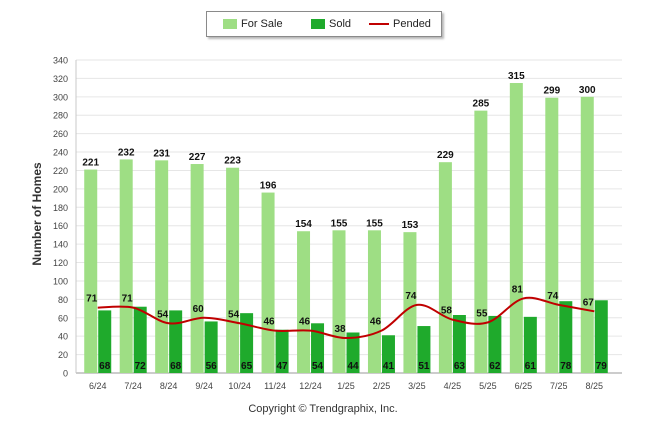 This screenshot has width=646, height=434. What do you see at coordinates (60, 134) in the screenshot?
I see `y-tick-label: 260` at bounding box center [60, 134].